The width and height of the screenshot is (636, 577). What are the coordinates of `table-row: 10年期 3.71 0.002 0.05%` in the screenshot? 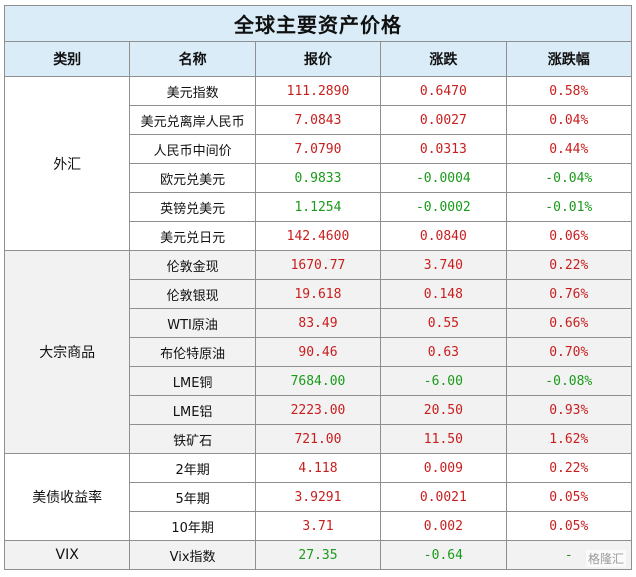 It's located at (319, 526).